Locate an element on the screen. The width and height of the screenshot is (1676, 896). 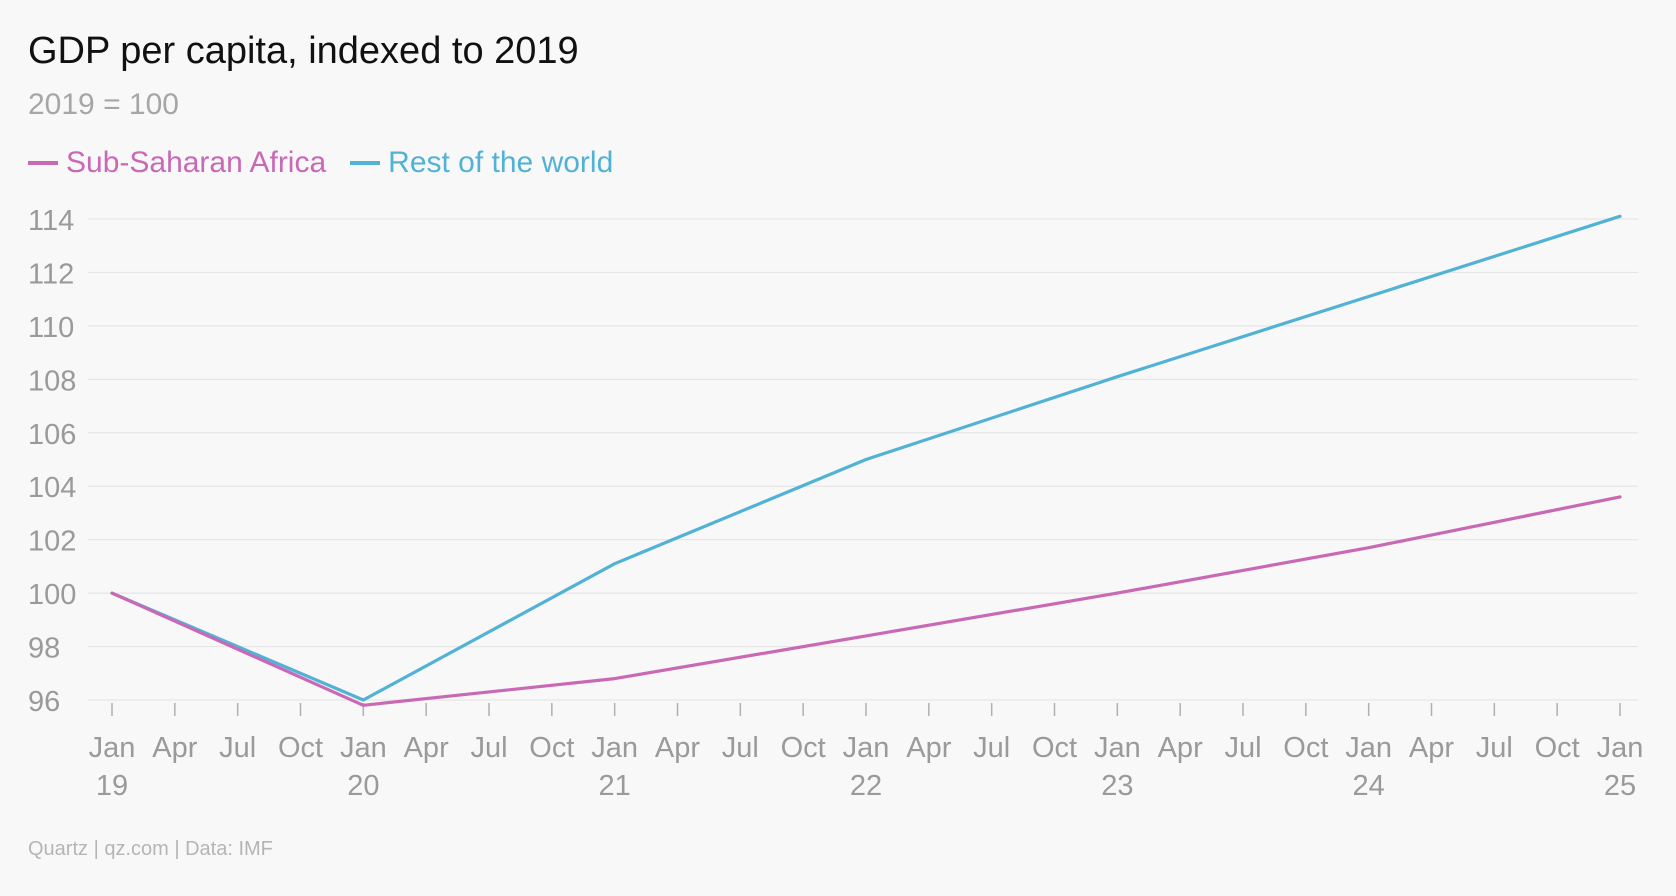
x-tick-label-year: 24 is located at coordinates (1369, 786).